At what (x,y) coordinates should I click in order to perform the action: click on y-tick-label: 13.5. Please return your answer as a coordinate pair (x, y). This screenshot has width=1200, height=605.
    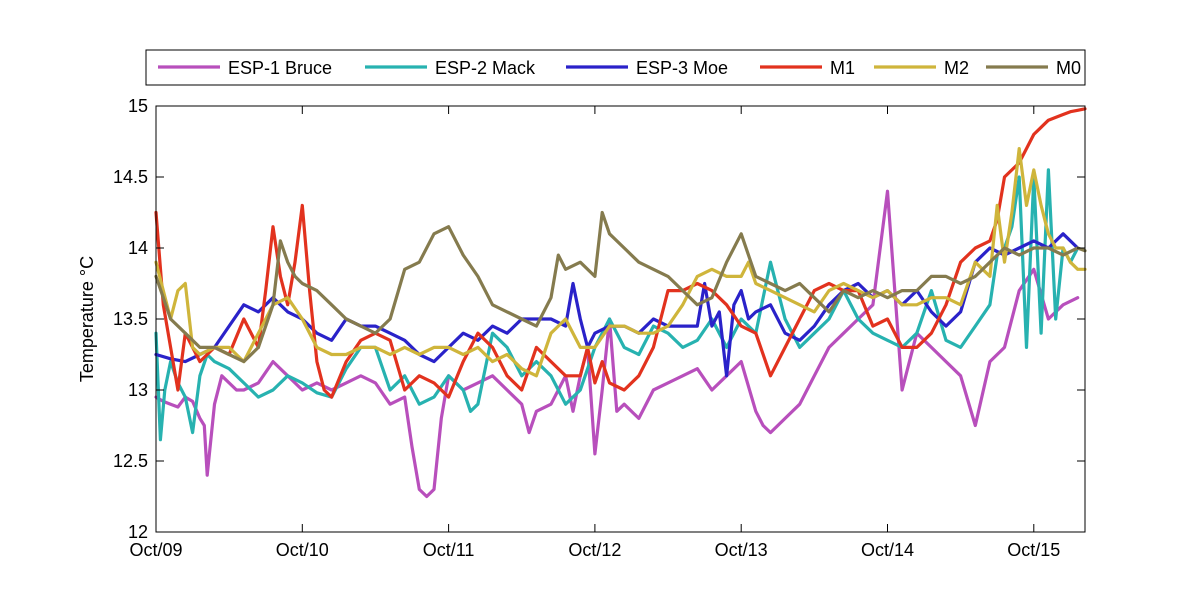
    Looking at the image, I should click on (130, 319).